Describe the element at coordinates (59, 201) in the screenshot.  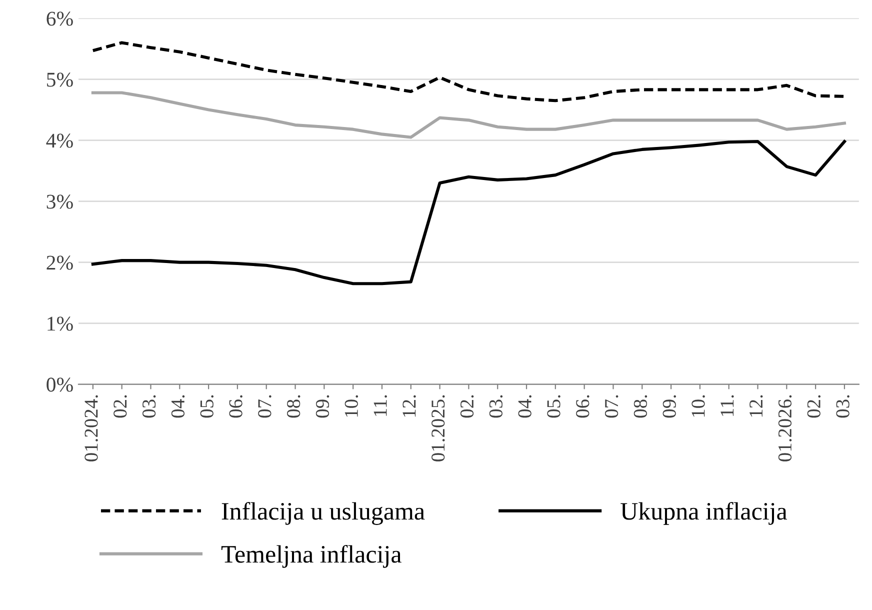
I see `y-tick-label: 3%` at that location.